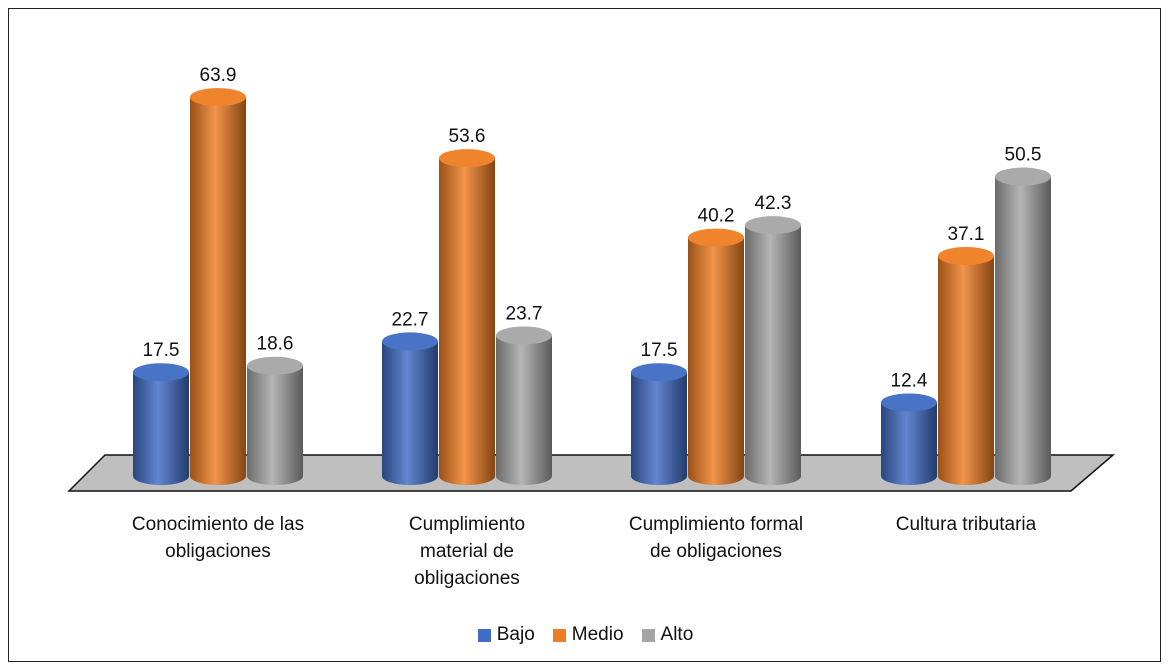 This screenshot has height=670, width=1171. What do you see at coordinates (716, 216) in the screenshot?
I see `value-label-medio-3: 40.2` at bounding box center [716, 216].